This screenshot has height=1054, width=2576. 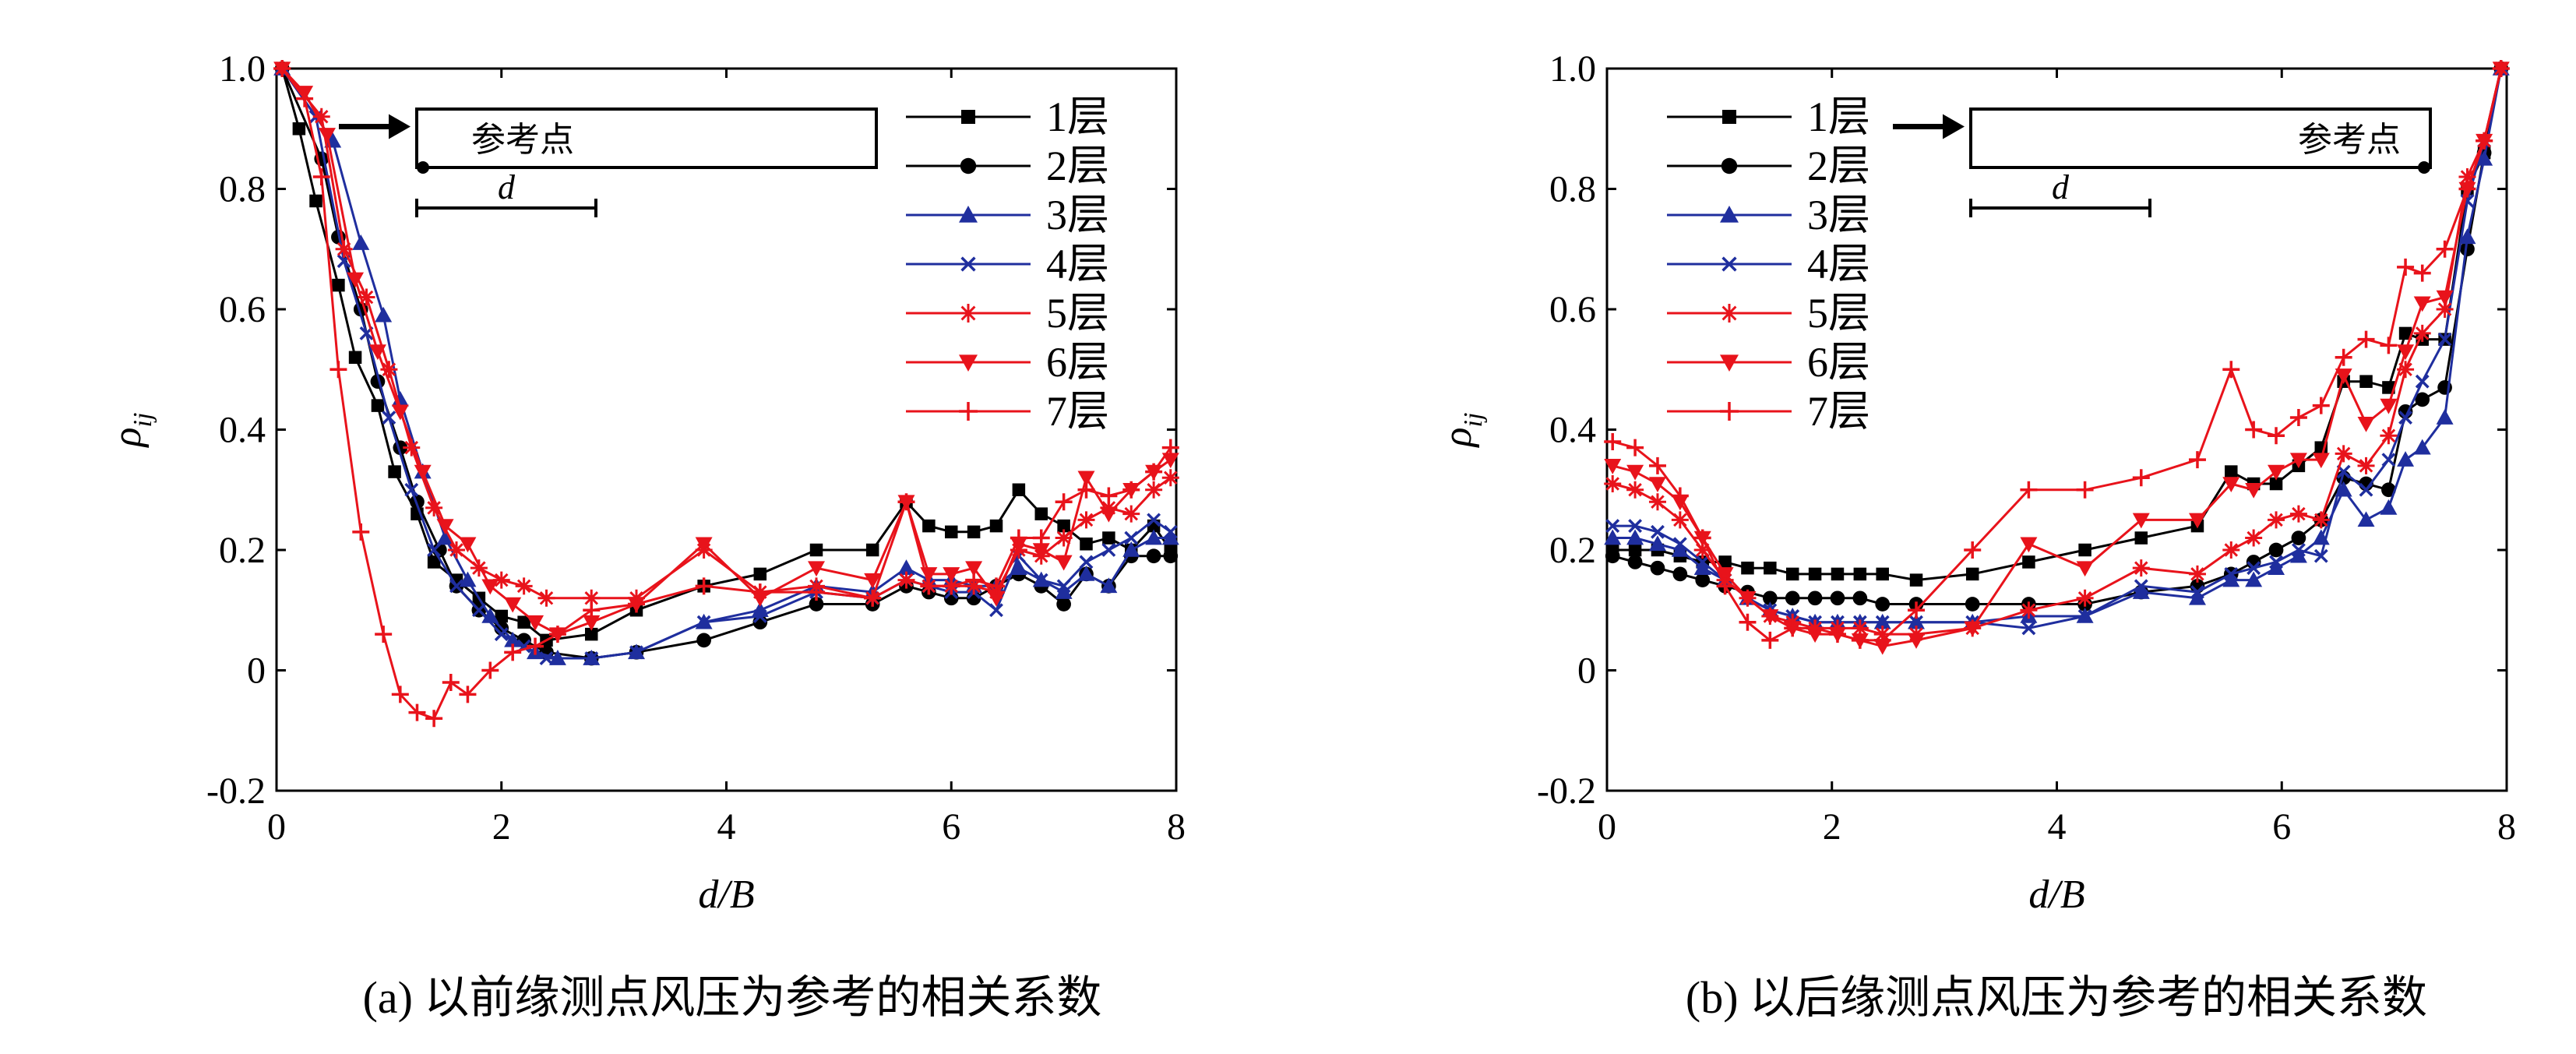 What do you see at coordinates (1077, 117) in the screenshot?
I see `legend-label: 1层` at bounding box center [1077, 117].